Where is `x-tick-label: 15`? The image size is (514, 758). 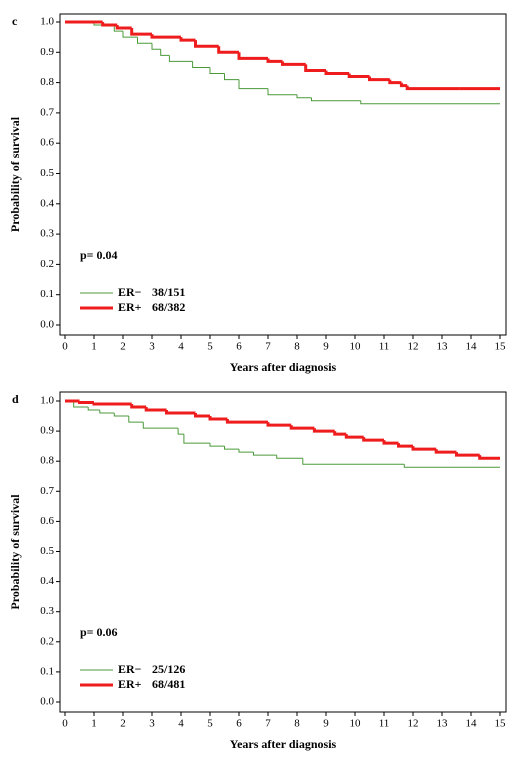 x-tick-label: 15 is located at coordinates (501, 724).